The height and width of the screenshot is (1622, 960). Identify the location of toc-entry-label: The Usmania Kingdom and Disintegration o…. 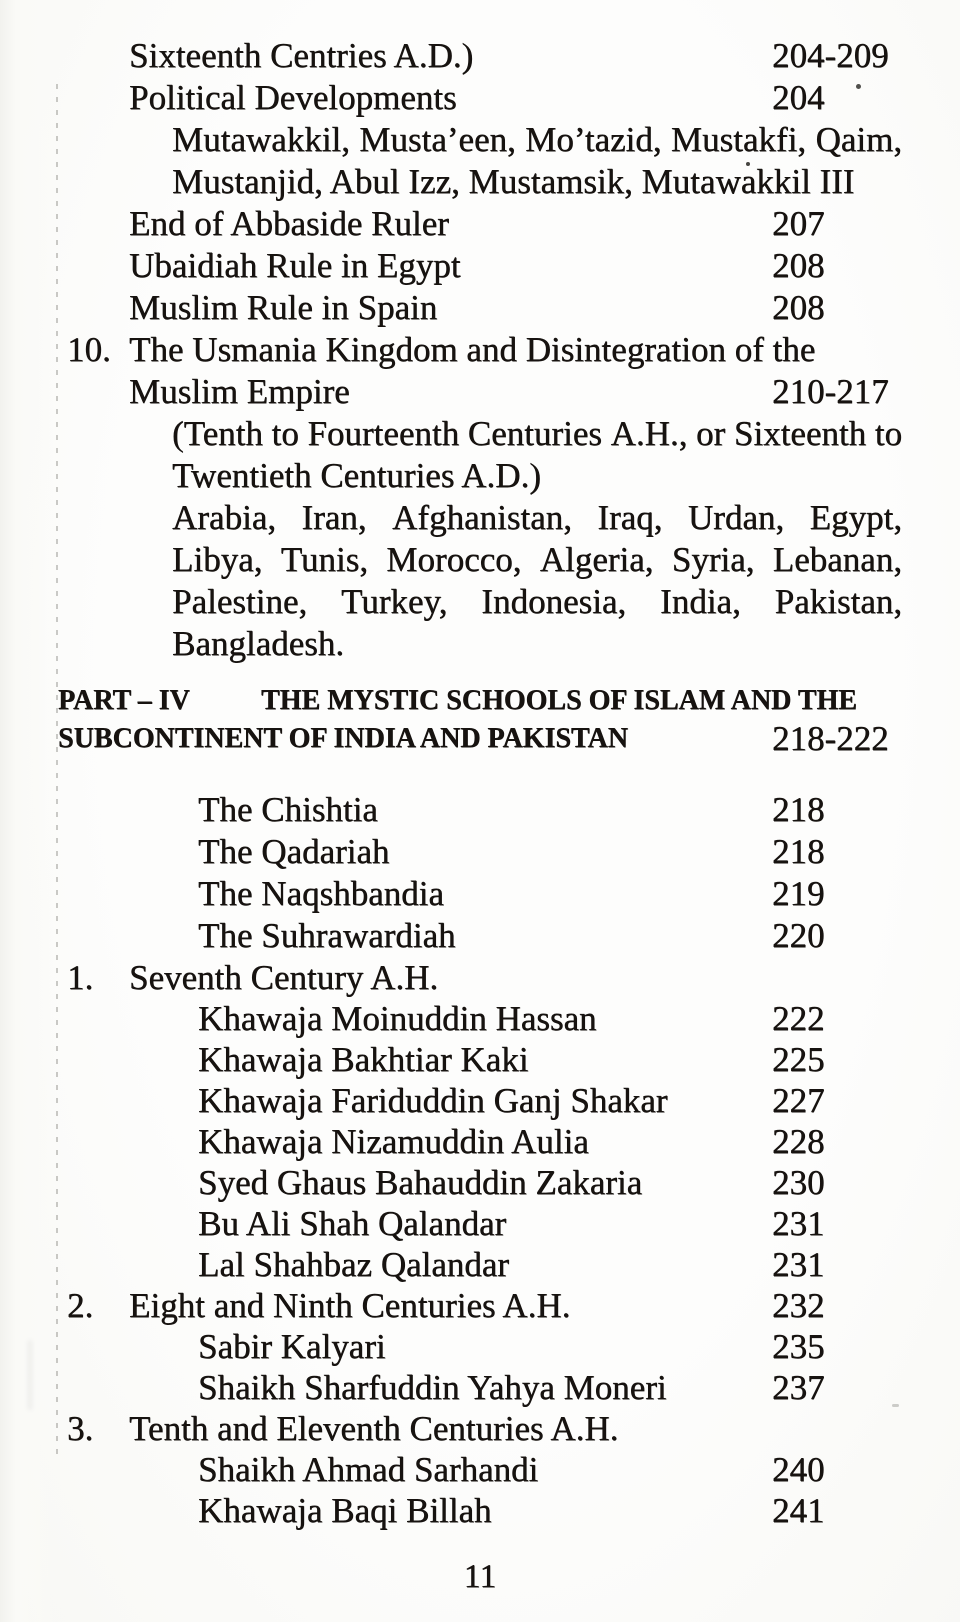
(472, 349).